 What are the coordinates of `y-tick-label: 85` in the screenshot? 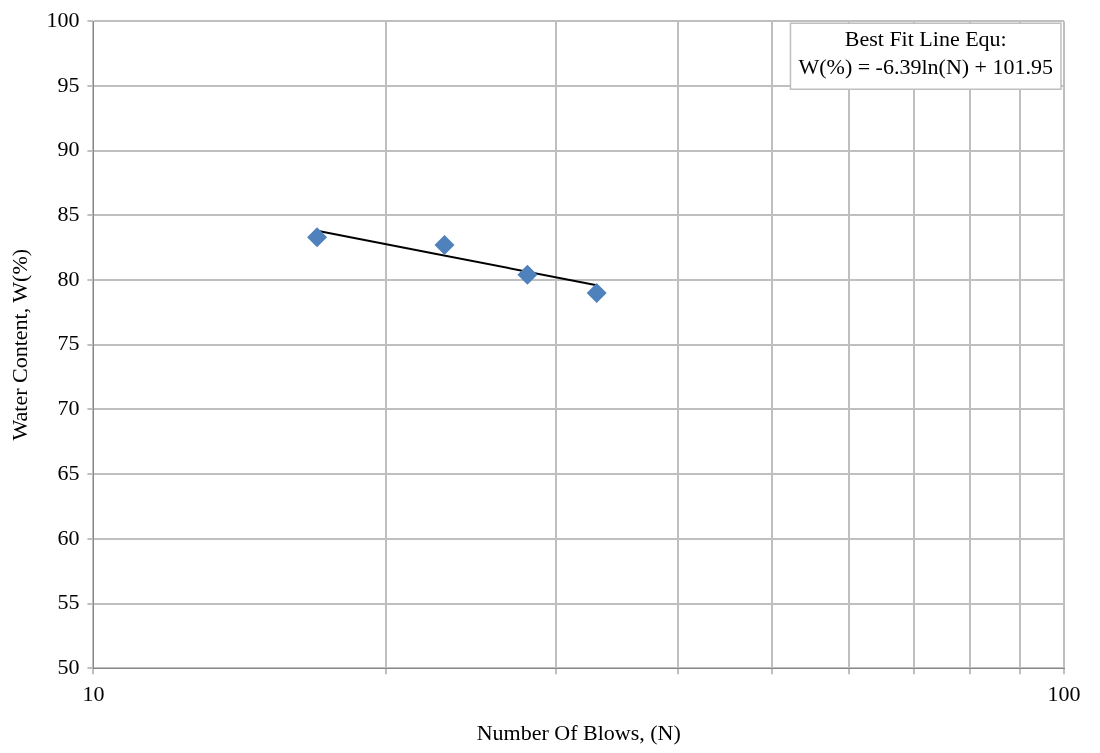 It's located at (68, 214).